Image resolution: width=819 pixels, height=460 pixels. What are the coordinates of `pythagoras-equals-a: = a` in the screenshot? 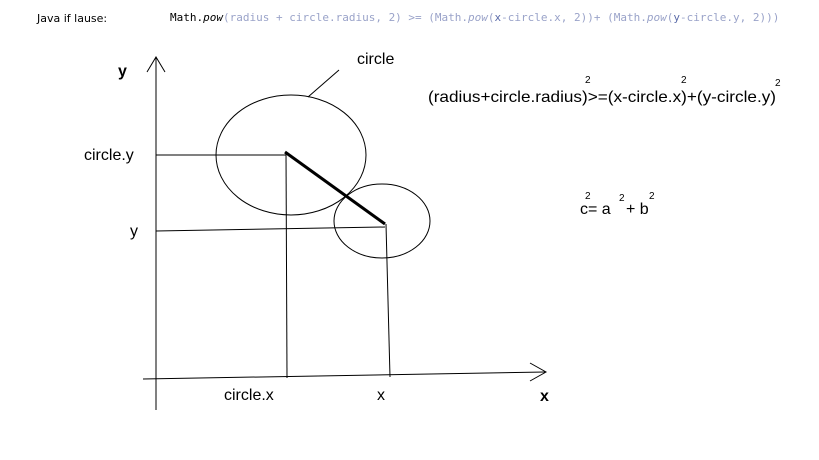 It's located at (599, 209).